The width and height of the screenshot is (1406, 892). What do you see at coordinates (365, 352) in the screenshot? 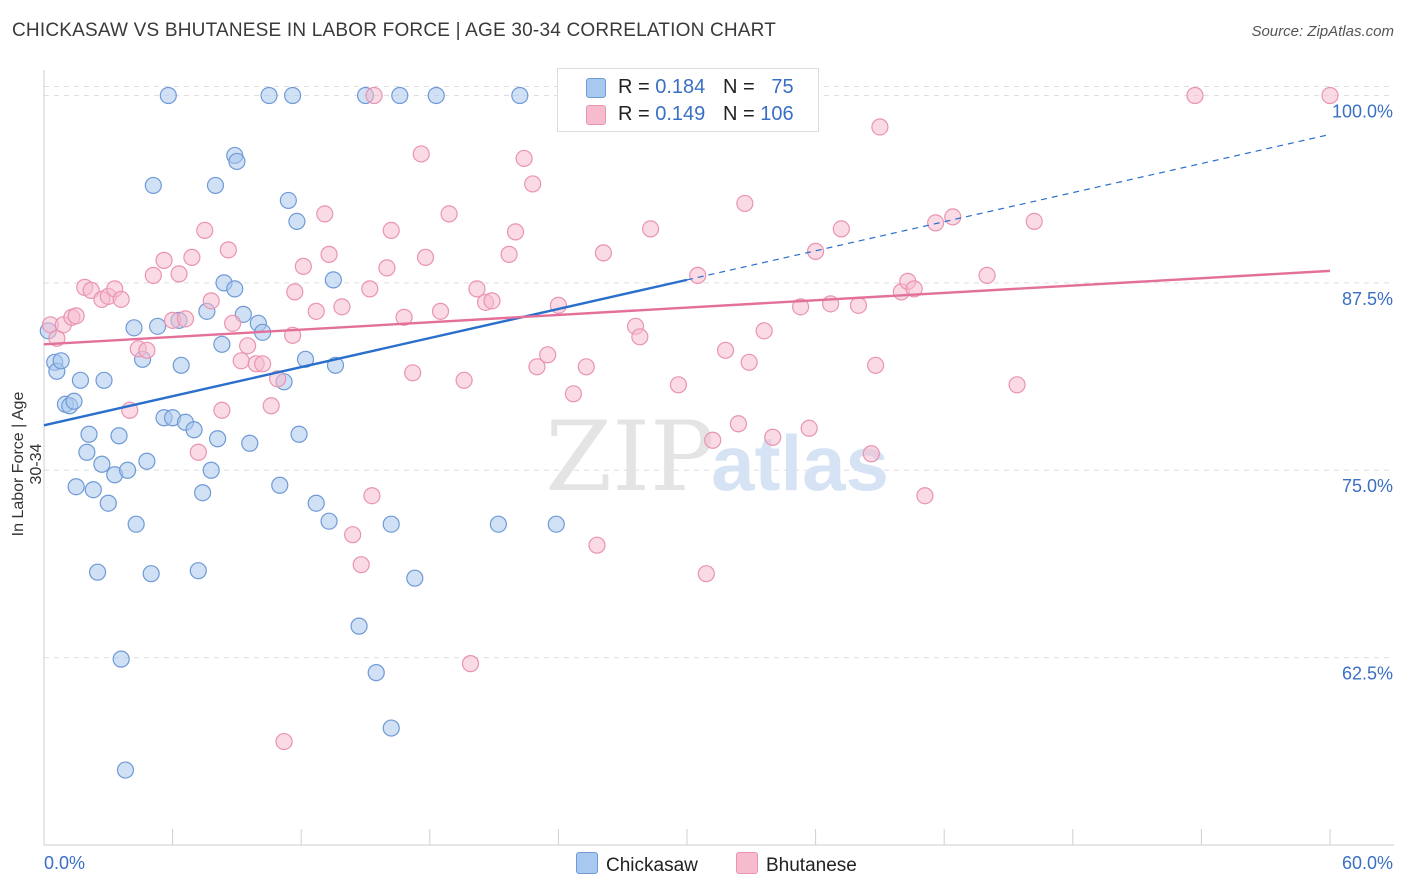
I see `chickasaw-trend-line` at bounding box center [365, 352].